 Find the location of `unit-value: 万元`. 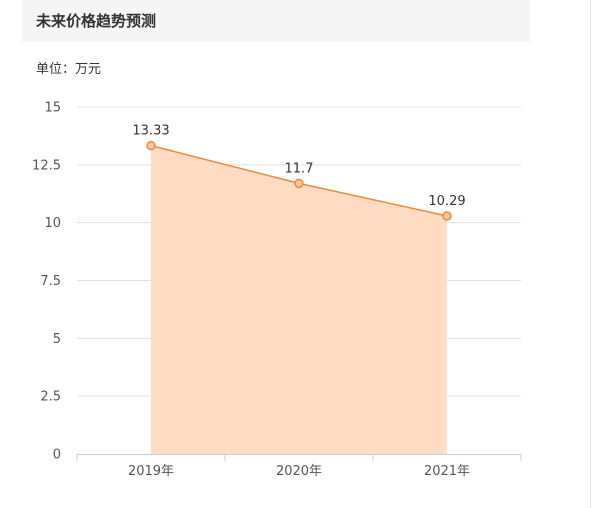

unit-value: 万元 is located at coordinates (88, 69).